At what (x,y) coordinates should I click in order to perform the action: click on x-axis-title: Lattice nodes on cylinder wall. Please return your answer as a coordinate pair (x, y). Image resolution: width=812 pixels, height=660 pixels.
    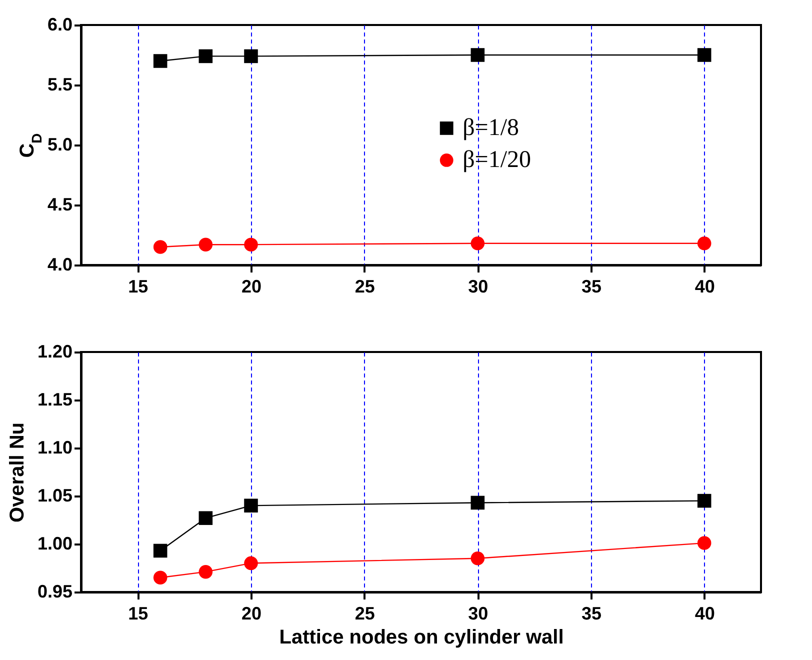
    Looking at the image, I should click on (421, 637).